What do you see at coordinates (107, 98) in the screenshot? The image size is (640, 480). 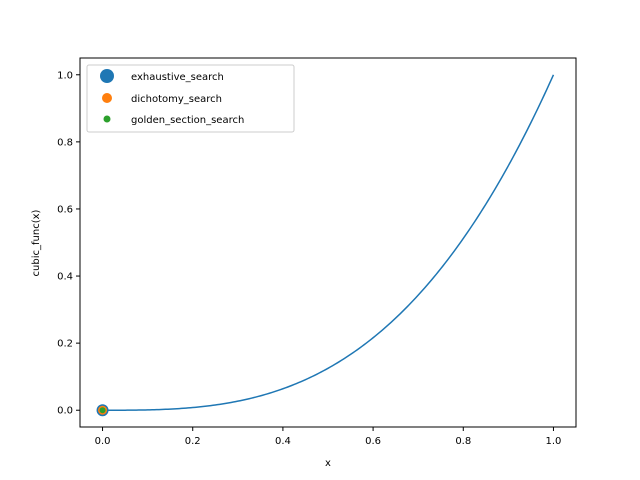 I see `legend-marker-dichotomy-search` at bounding box center [107, 98].